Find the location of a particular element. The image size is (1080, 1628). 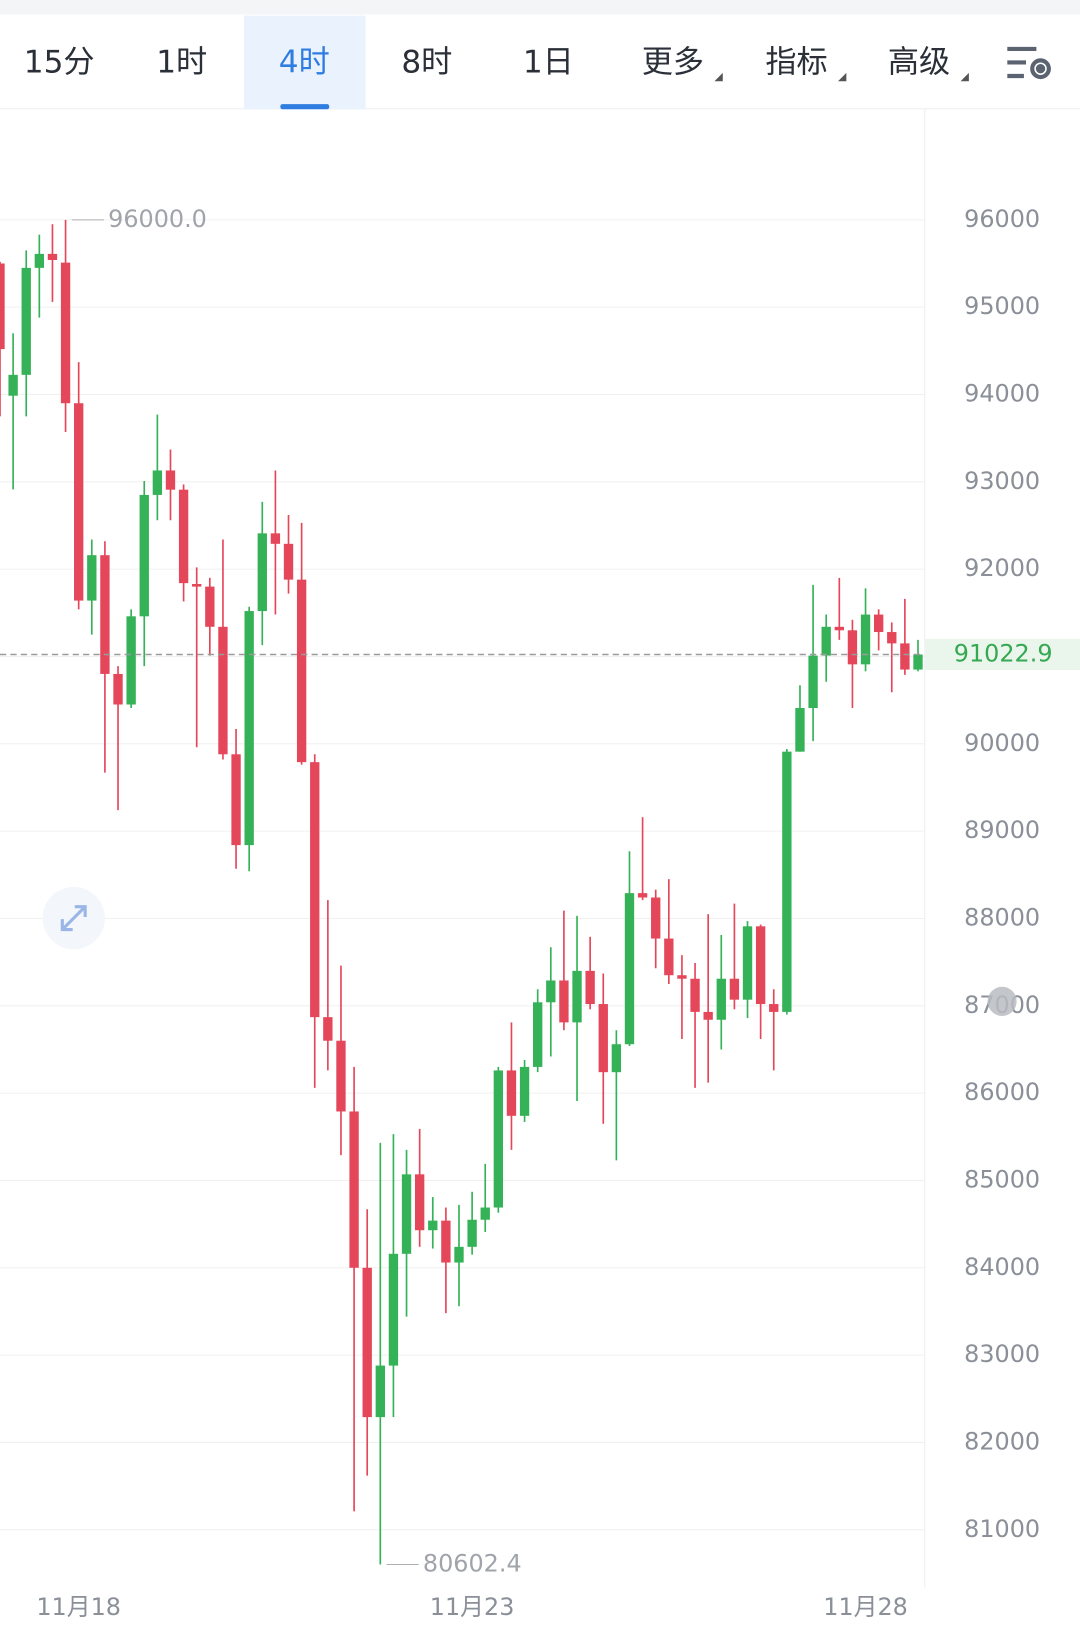

y-tick-label: 90000 is located at coordinates (1002, 743).